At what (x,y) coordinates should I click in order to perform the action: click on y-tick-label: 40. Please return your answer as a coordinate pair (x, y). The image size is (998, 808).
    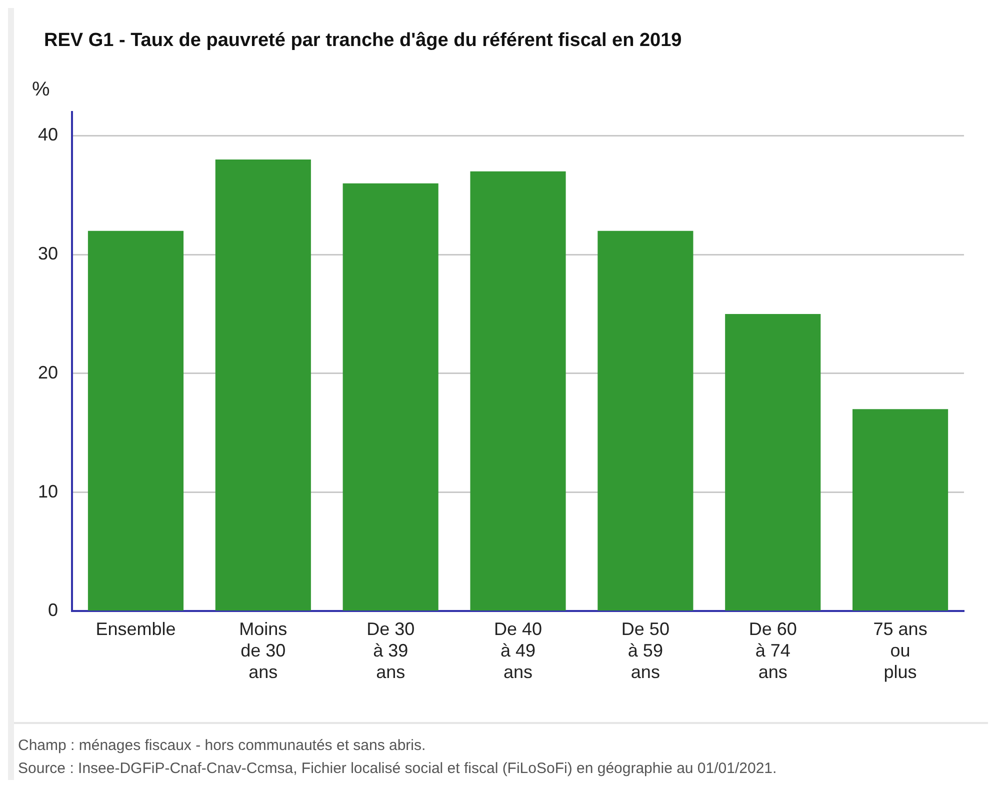
    Looking at the image, I should click on (48, 134).